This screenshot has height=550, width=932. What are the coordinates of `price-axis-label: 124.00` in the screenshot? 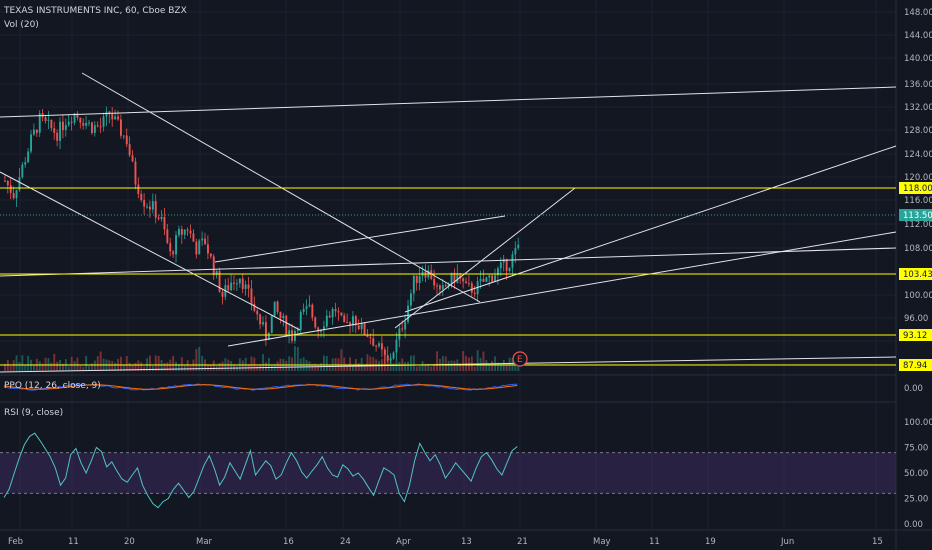 It's located at (918, 155).